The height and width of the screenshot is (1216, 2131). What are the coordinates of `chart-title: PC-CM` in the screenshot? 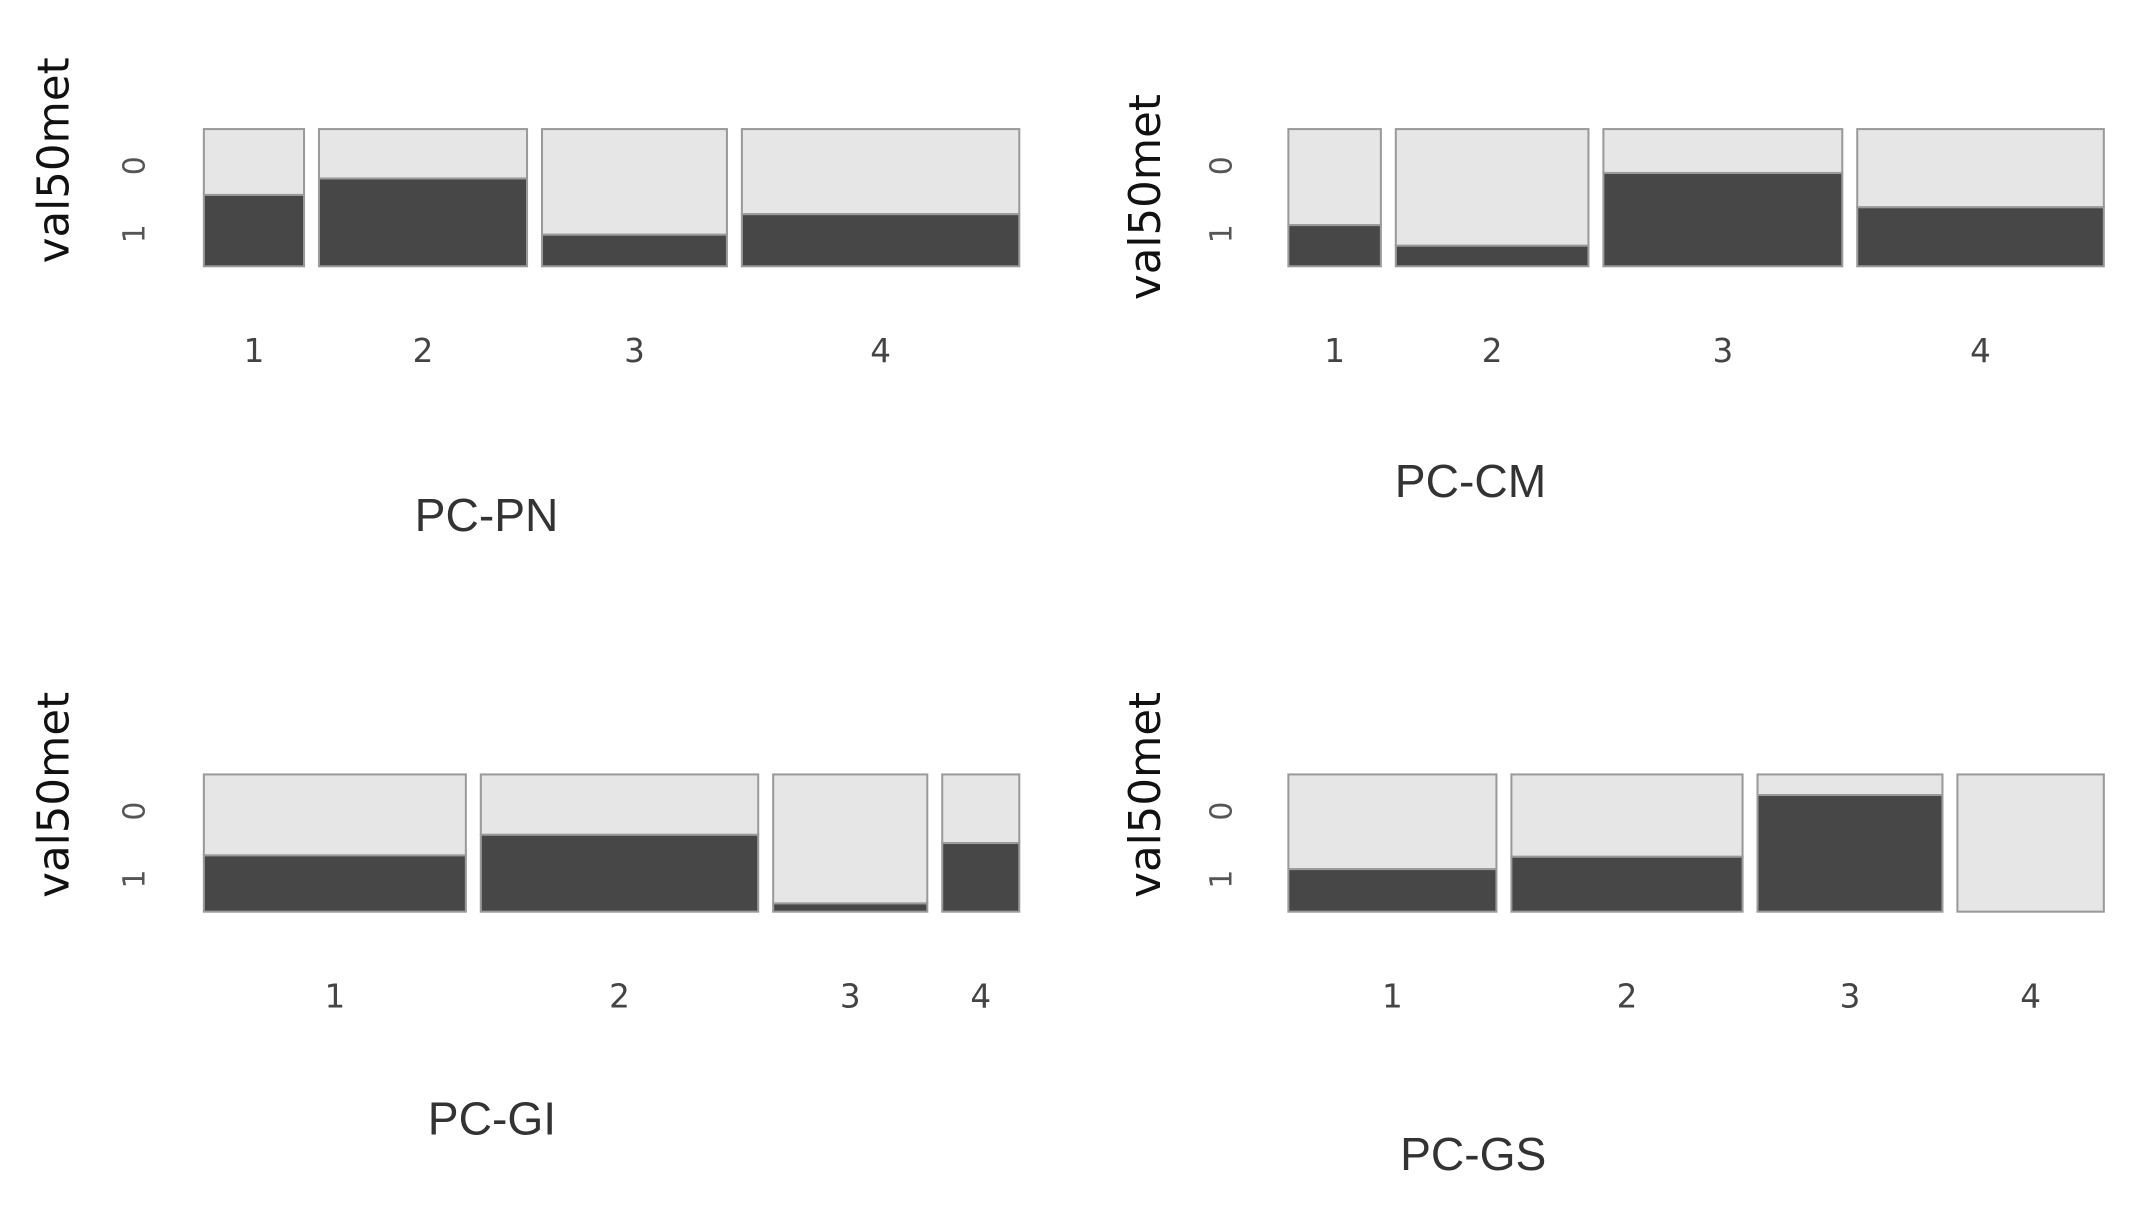 It's located at (1470, 481).